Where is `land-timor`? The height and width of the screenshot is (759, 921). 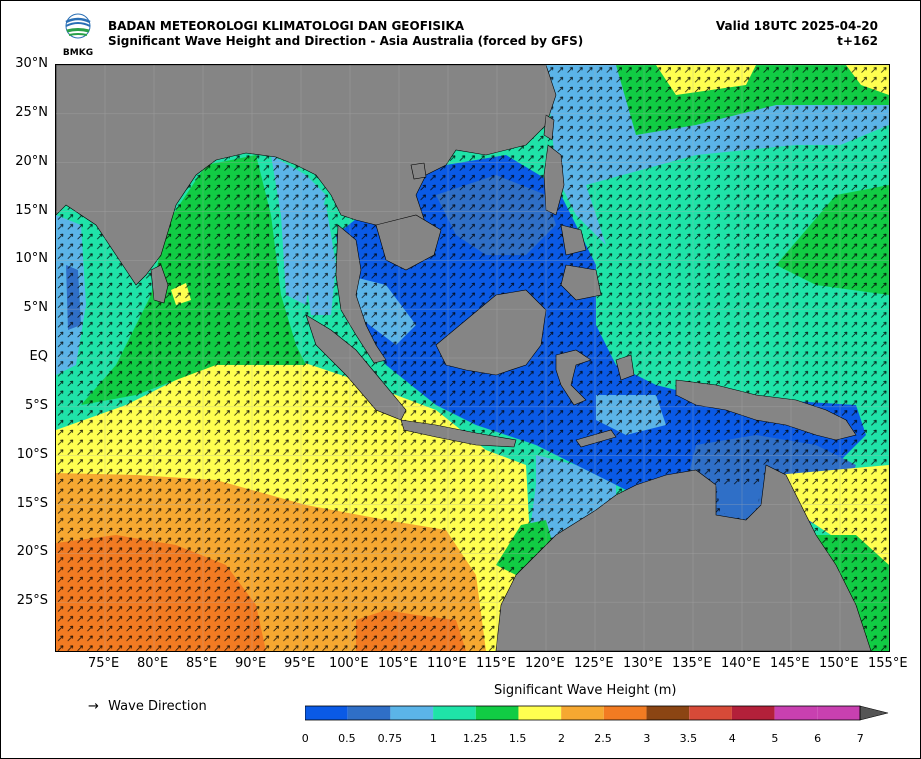 land-timor is located at coordinates (596, 438).